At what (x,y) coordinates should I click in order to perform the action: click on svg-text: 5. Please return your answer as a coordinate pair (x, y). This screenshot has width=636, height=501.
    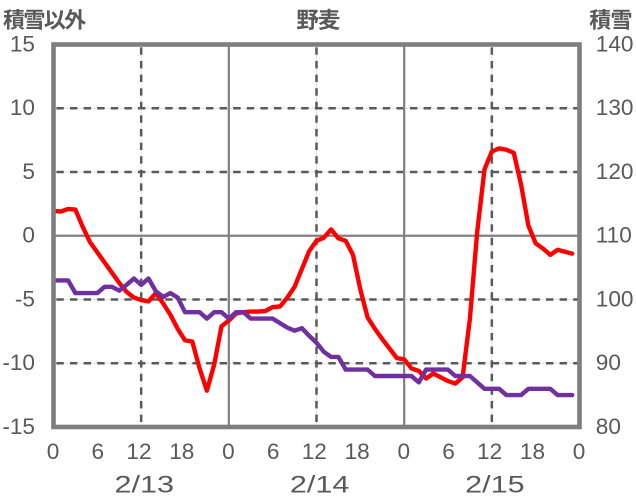
    Looking at the image, I should click on (28, 171).